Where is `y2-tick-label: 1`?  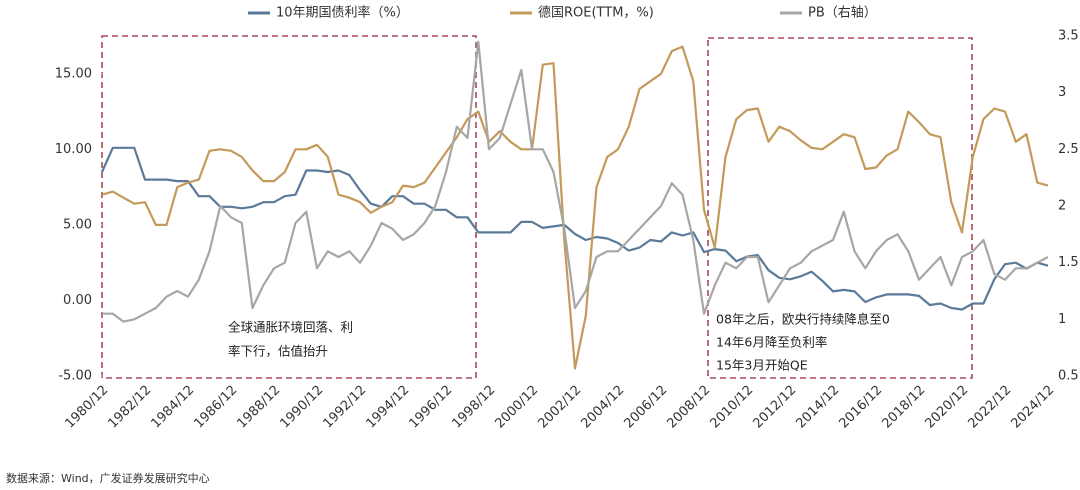
y2-tick-label: 1 is located at coordinates (1062, 319).